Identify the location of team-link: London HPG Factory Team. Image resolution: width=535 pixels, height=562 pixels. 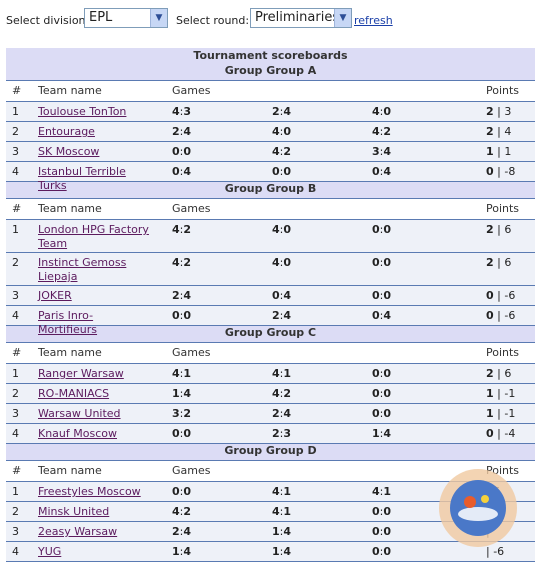
(93, 236).